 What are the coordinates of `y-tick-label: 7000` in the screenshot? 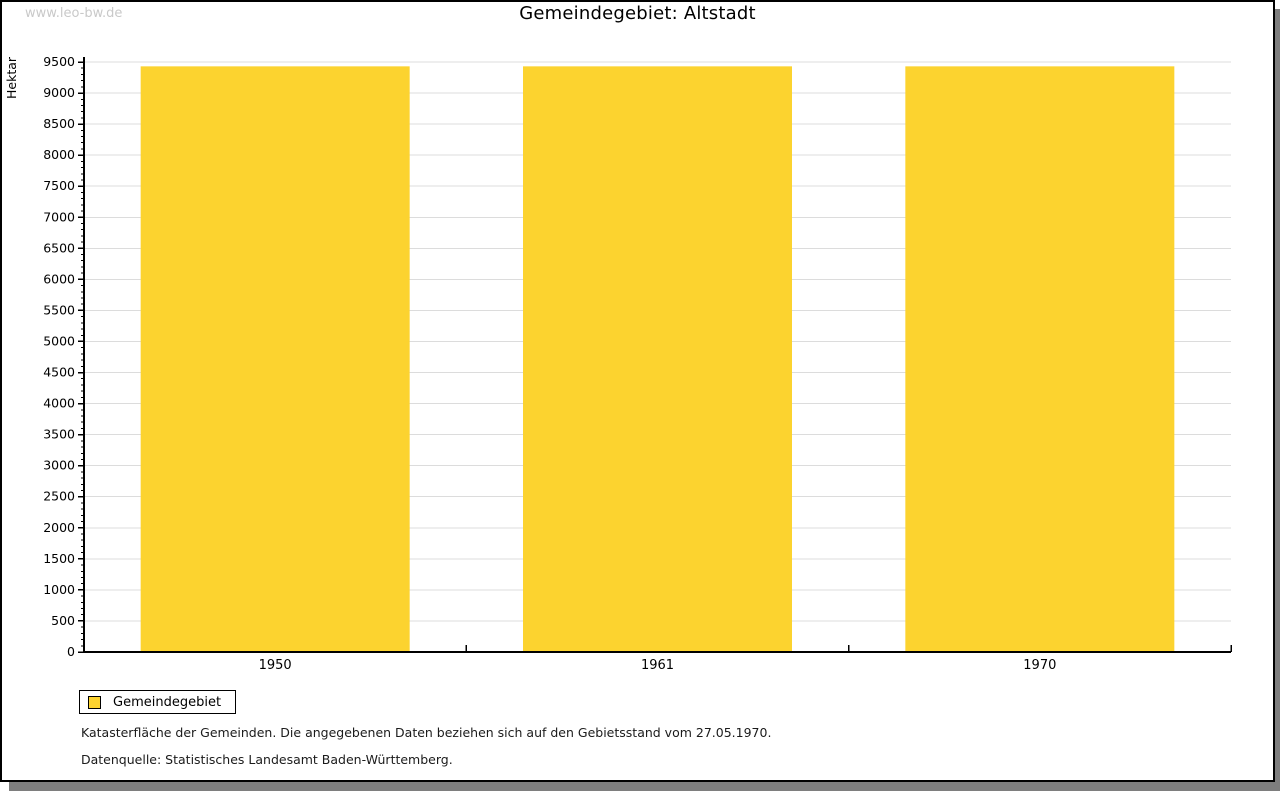 It's located at (59, 216).